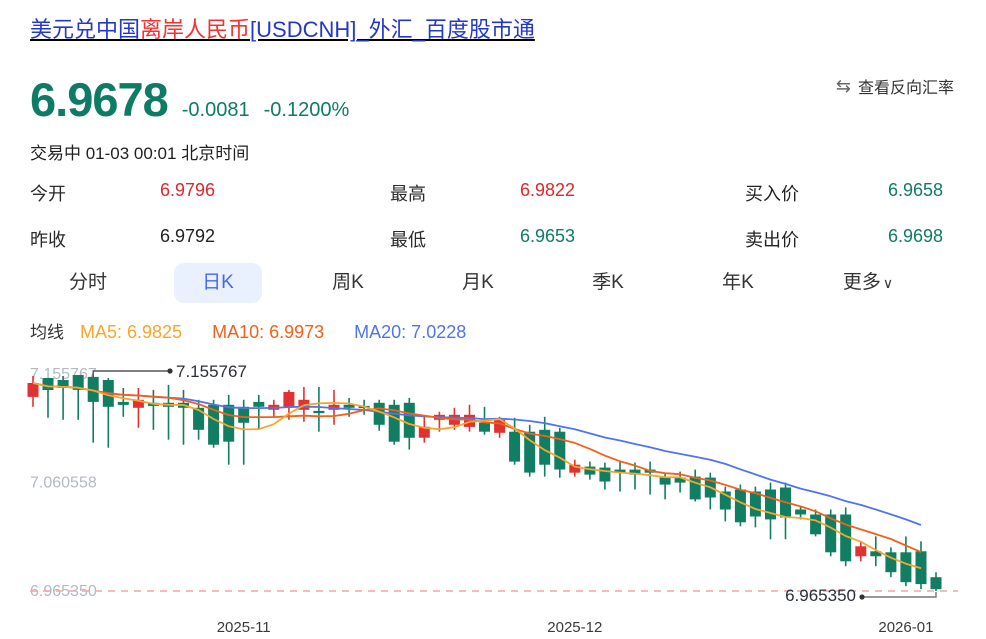 The image size is (986, 639). I want to click on swap-icon: ⇆, so click(843, 85).